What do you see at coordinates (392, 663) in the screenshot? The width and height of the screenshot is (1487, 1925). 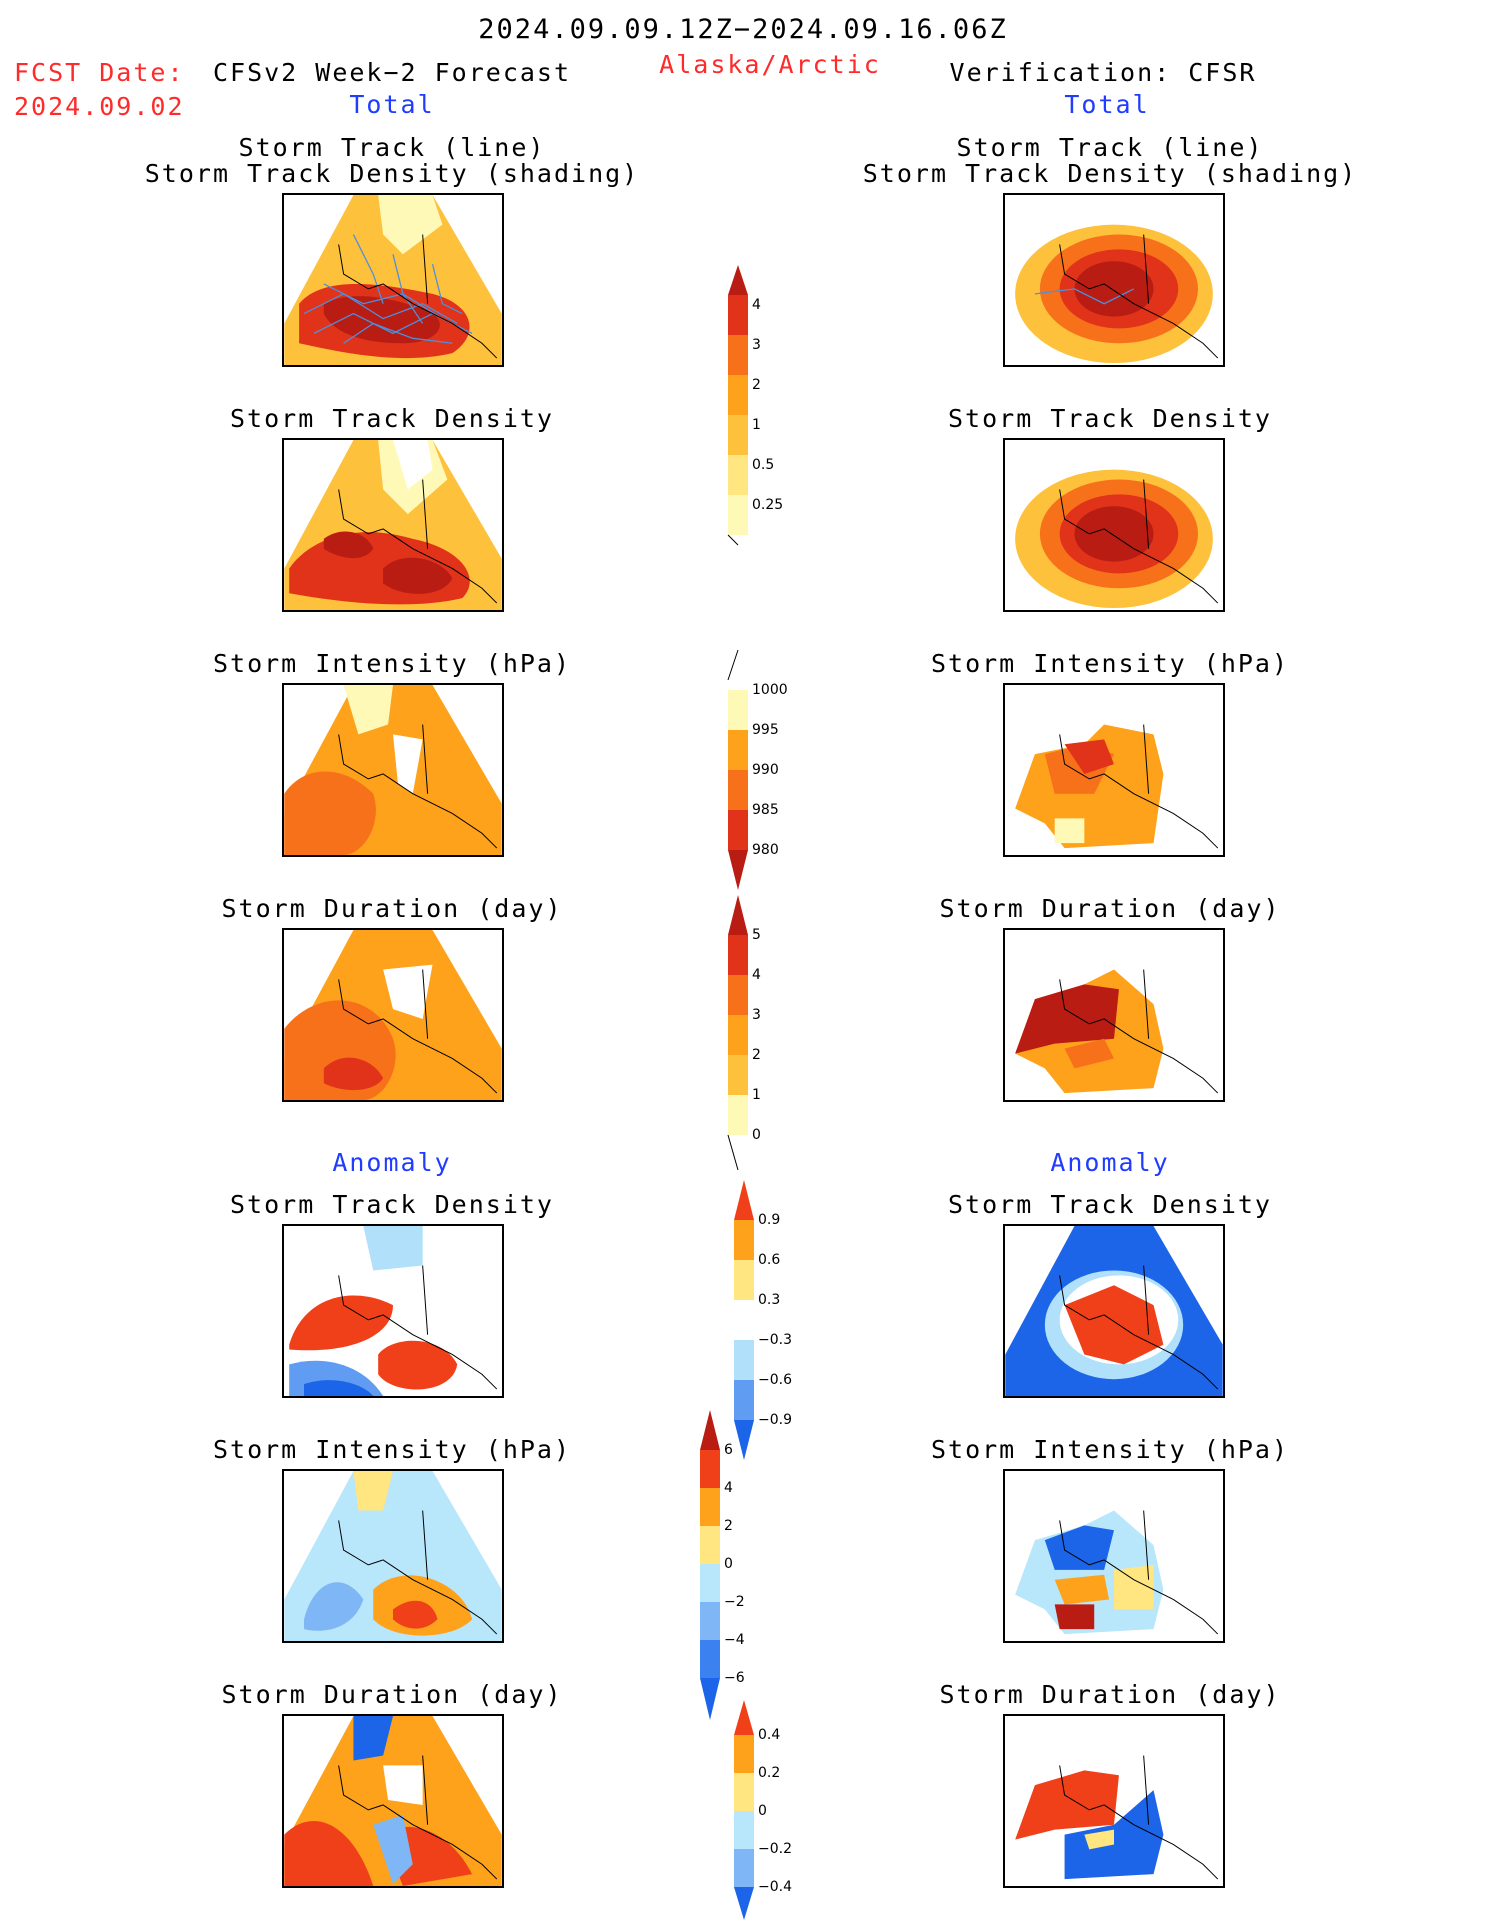 I see `left-intensity-title: Storm Intensity (hPa)` at bounding box center [392, 663].